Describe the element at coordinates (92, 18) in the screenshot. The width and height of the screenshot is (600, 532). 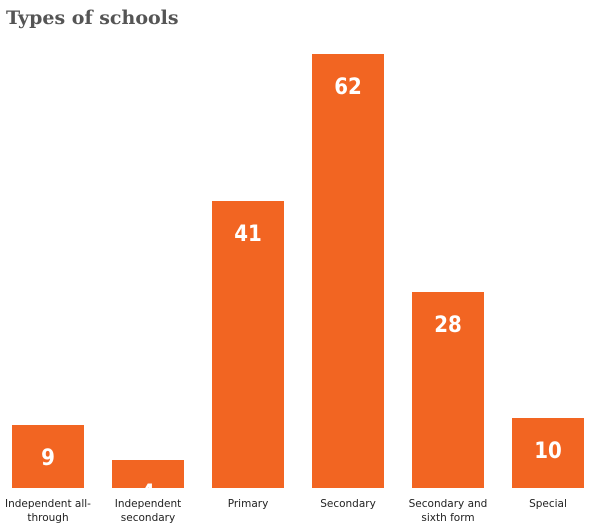
I see `chart-title: Types of schools` at that location.